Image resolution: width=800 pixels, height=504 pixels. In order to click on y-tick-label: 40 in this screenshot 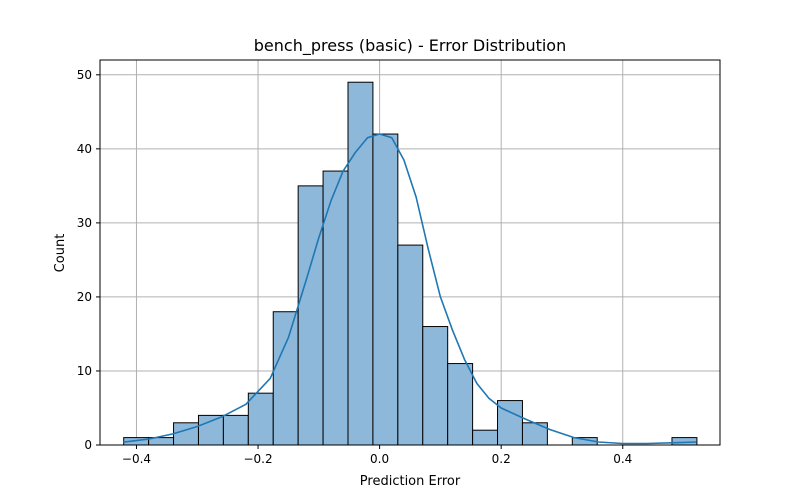, I will do `click(84, 149)`.